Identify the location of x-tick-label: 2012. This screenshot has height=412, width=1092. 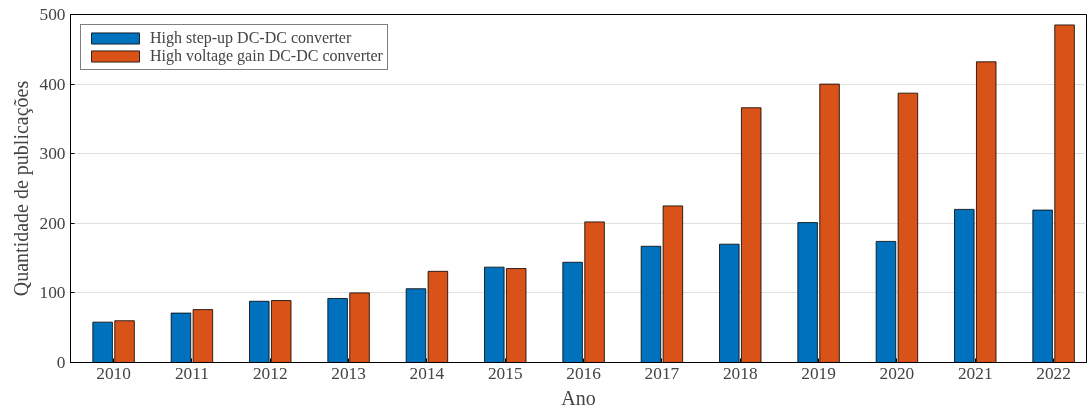
(270, 373).